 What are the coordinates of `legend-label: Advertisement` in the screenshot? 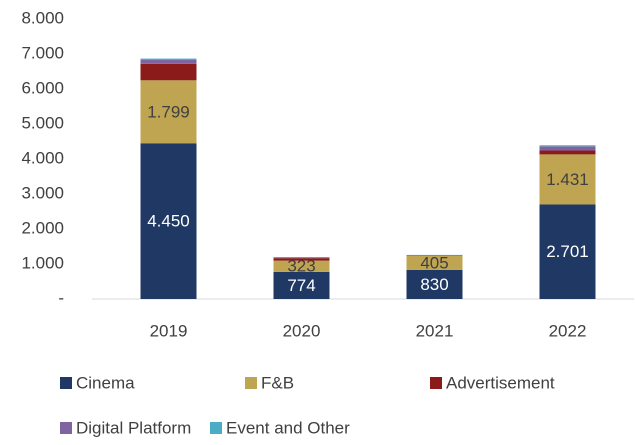 It's located at (500, 382).